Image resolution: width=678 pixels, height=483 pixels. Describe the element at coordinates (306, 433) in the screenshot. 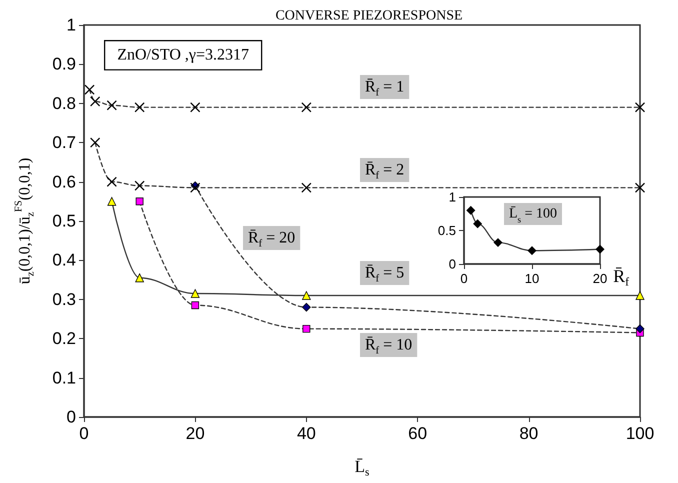

I see `x-tick-label: 40` at that location.